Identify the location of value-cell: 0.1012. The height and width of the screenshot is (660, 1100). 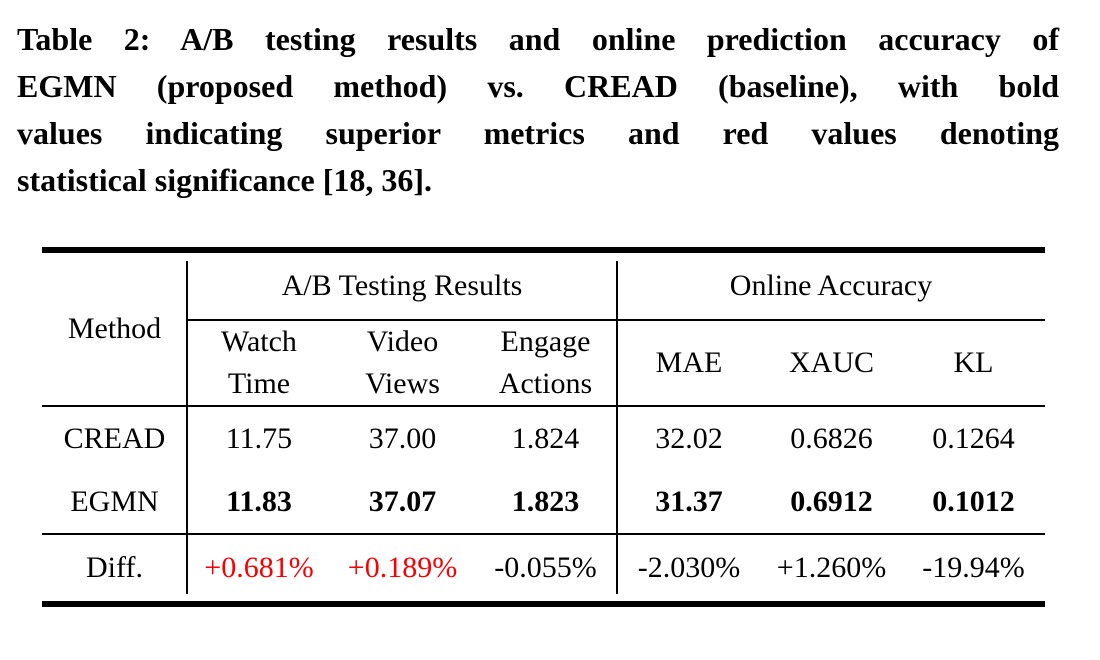
(973, 502).